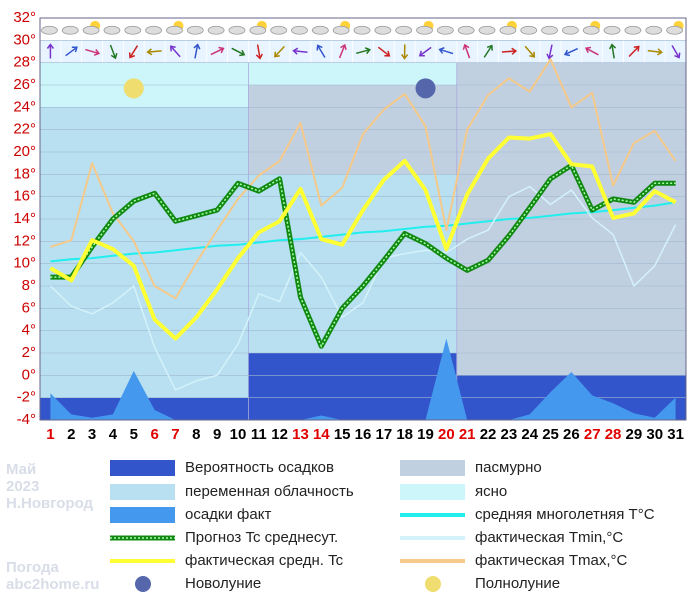  I want to click on x-tick-label: 16, so click(363, 434).